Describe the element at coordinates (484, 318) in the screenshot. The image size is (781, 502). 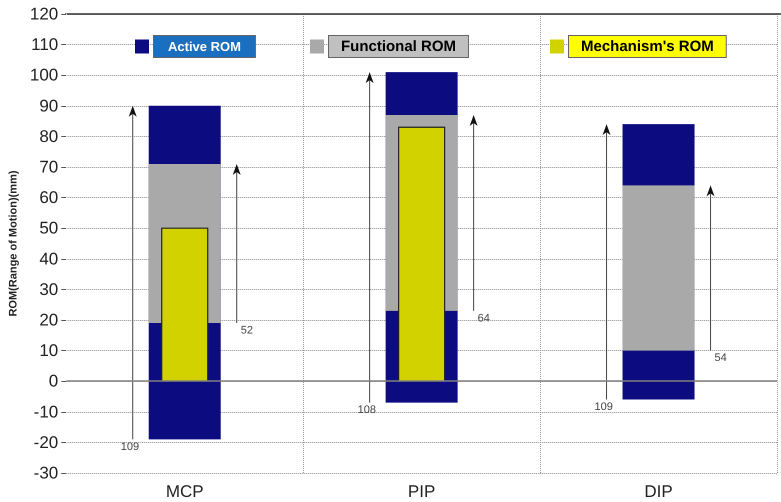
I see `annotation: 64` at that location.